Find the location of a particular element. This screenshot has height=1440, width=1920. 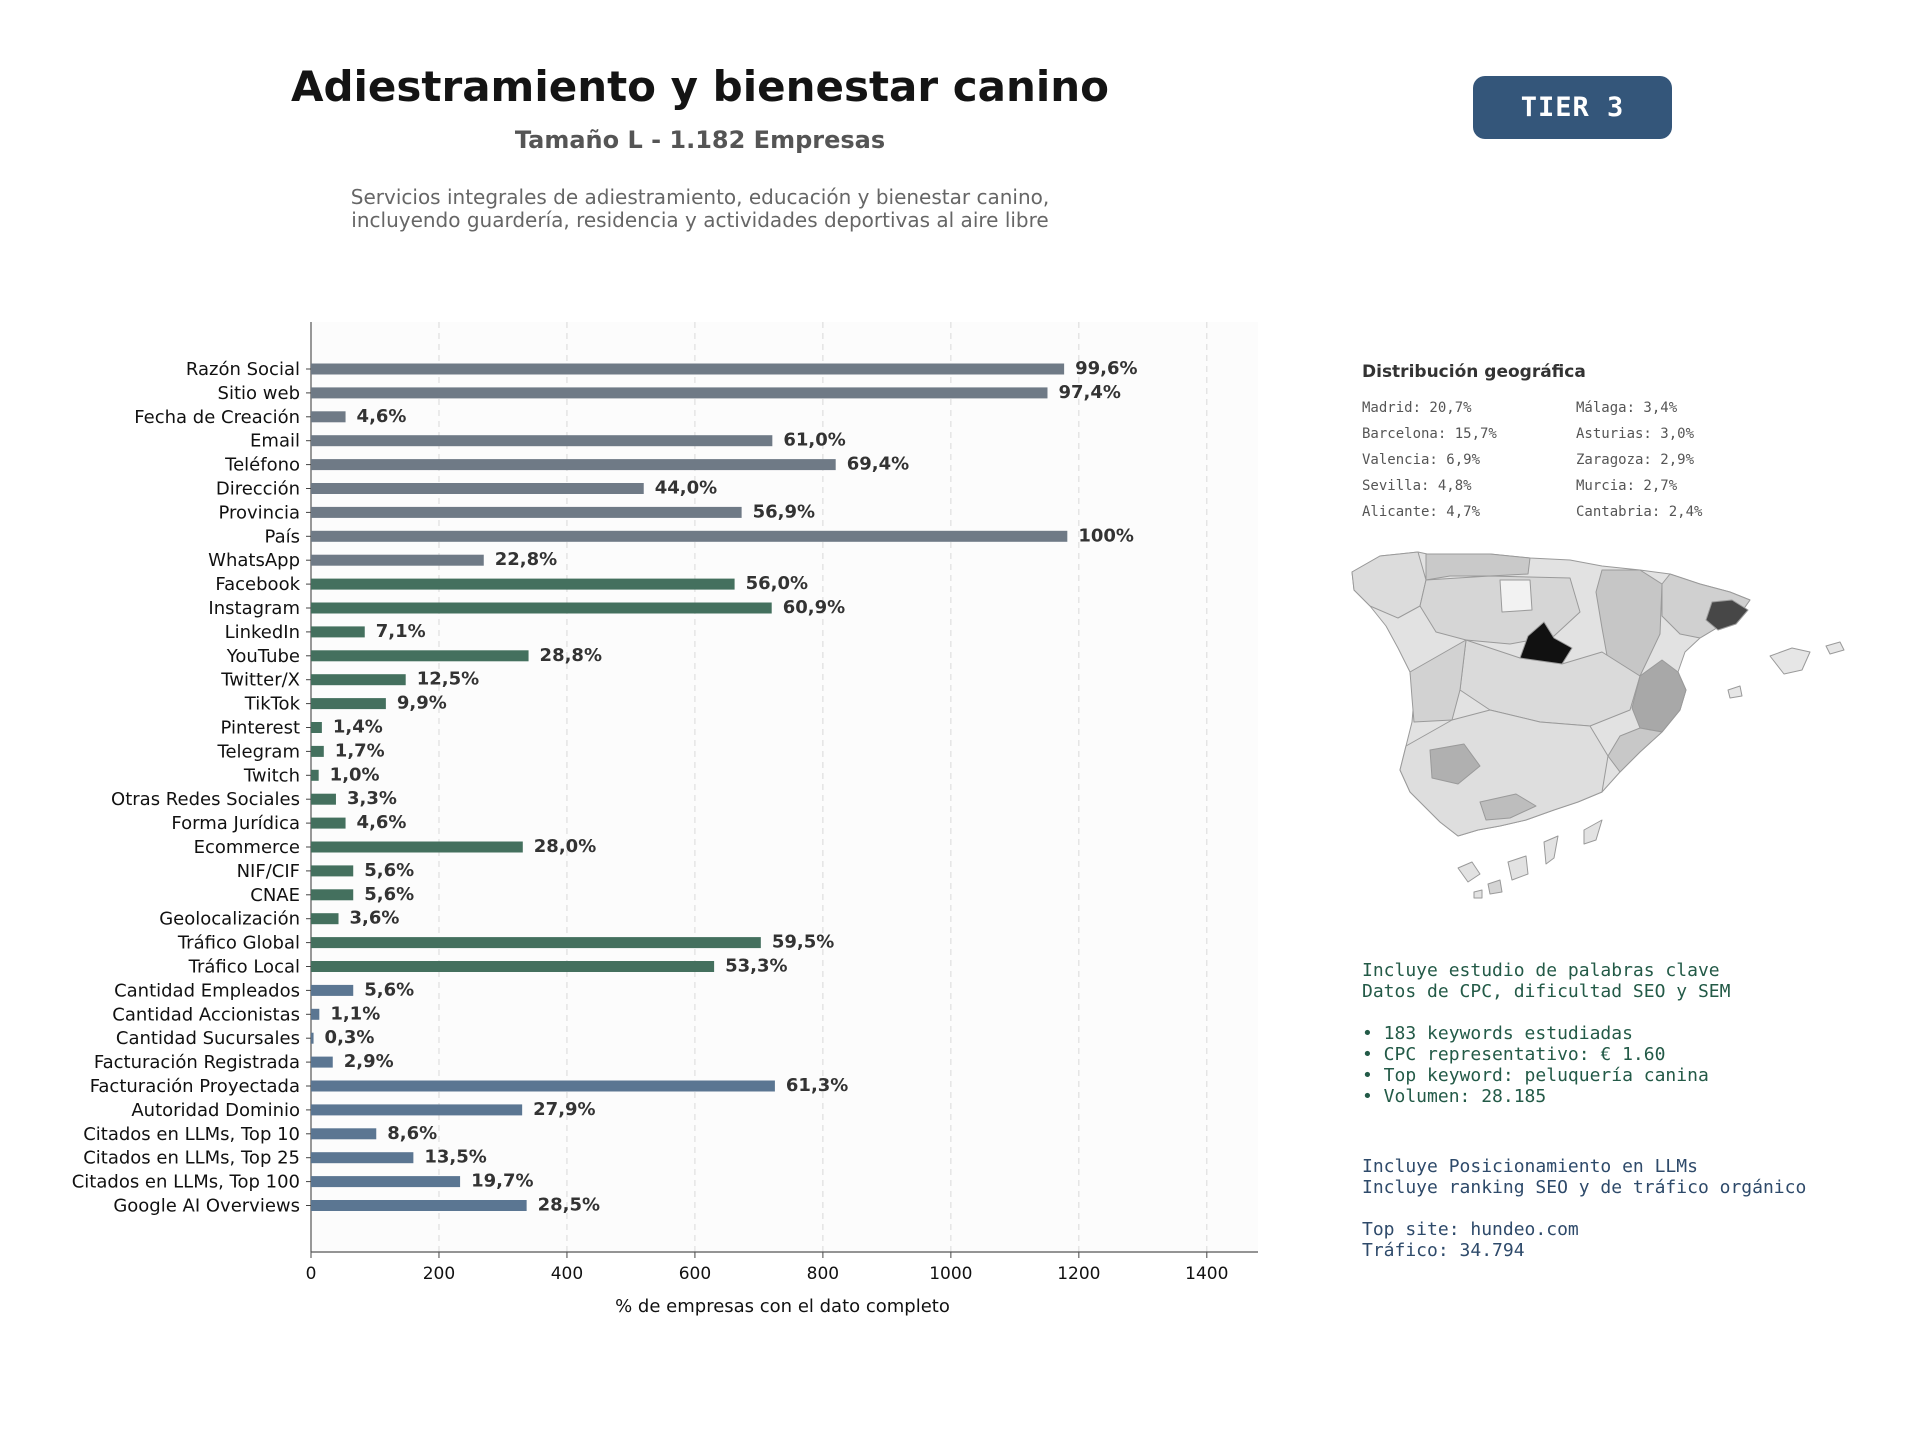

map-region-burgos is located at coordinates (1516, 596).